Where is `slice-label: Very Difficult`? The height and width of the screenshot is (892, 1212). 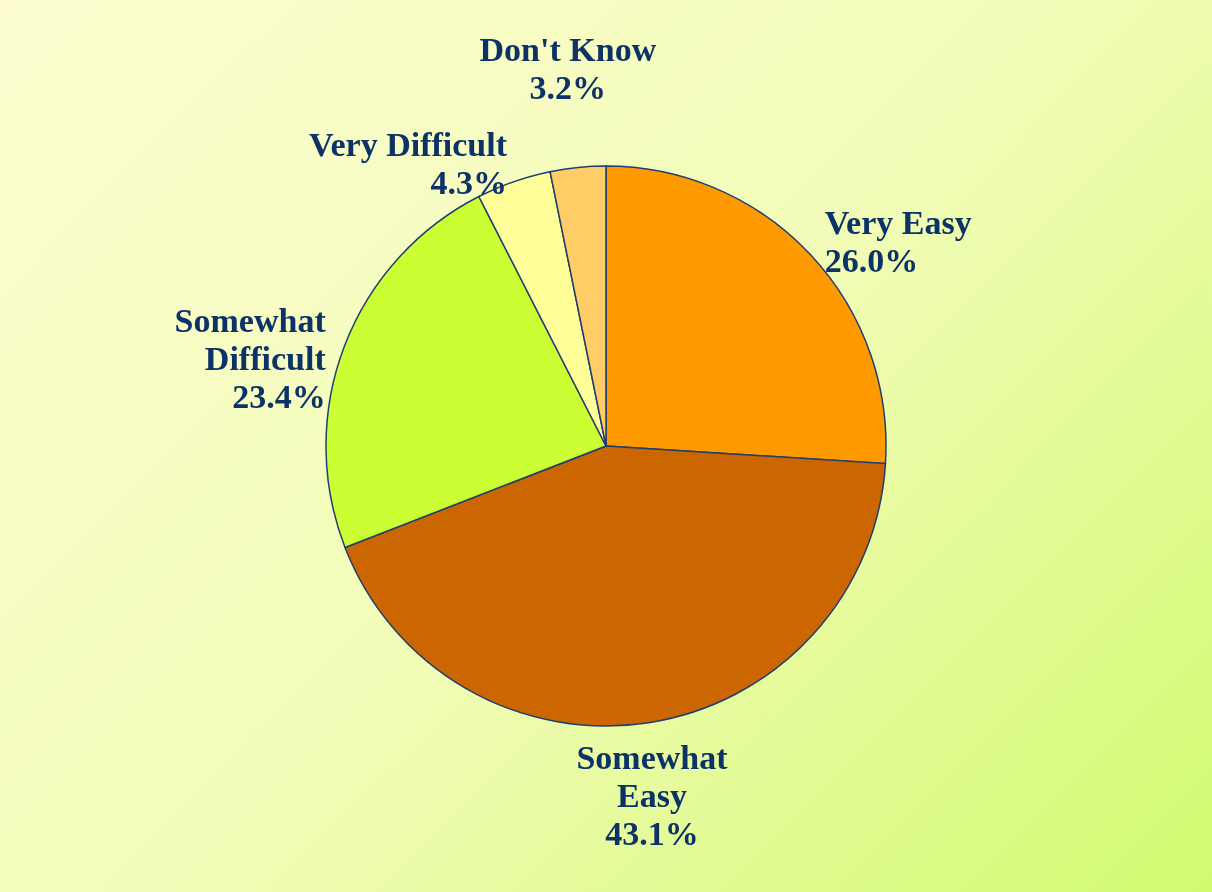 slice-label: Very Difficult is located at coordinates (408, 144).